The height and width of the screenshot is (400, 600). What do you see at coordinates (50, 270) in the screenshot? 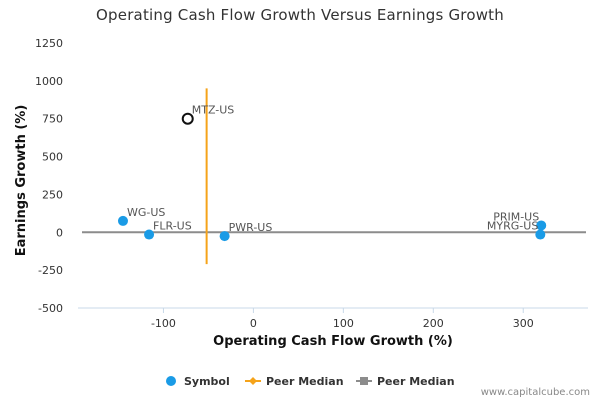
I see `y-tick-label: -250` at bounding box center [50, 270].